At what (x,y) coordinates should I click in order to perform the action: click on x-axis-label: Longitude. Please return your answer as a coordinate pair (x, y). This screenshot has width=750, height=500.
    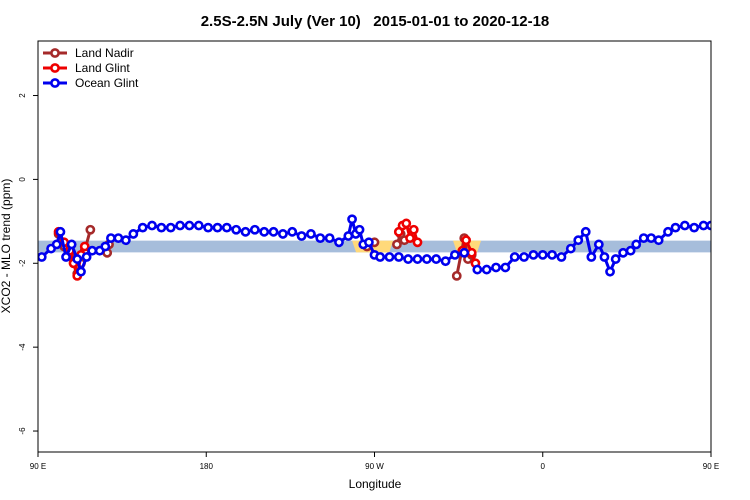
    Looking at the image, I should click on (375, 484).